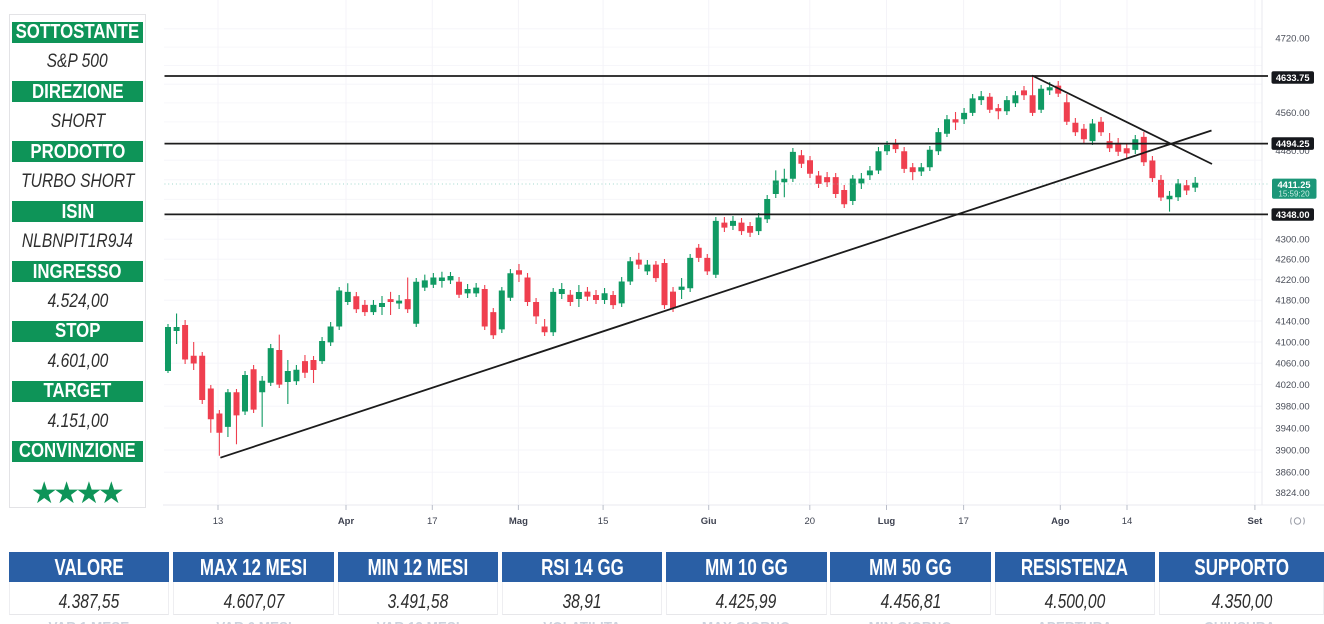  I want to click on svg-text: 4480.00, so click(1292, 151).